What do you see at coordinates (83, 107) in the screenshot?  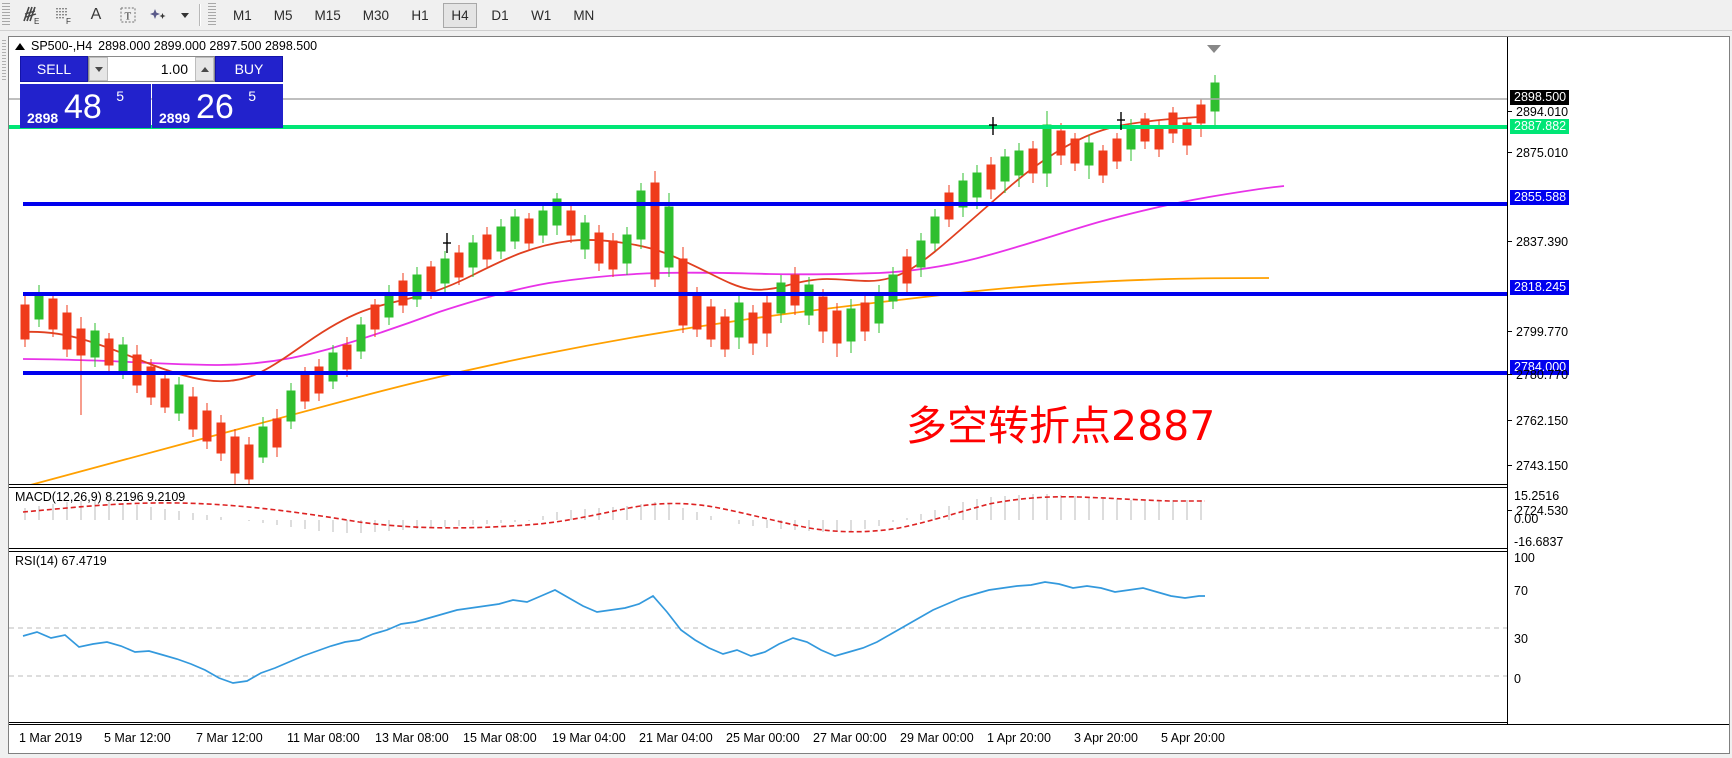 I see `sell-price-main: 48` at bounding box center [83, 107].